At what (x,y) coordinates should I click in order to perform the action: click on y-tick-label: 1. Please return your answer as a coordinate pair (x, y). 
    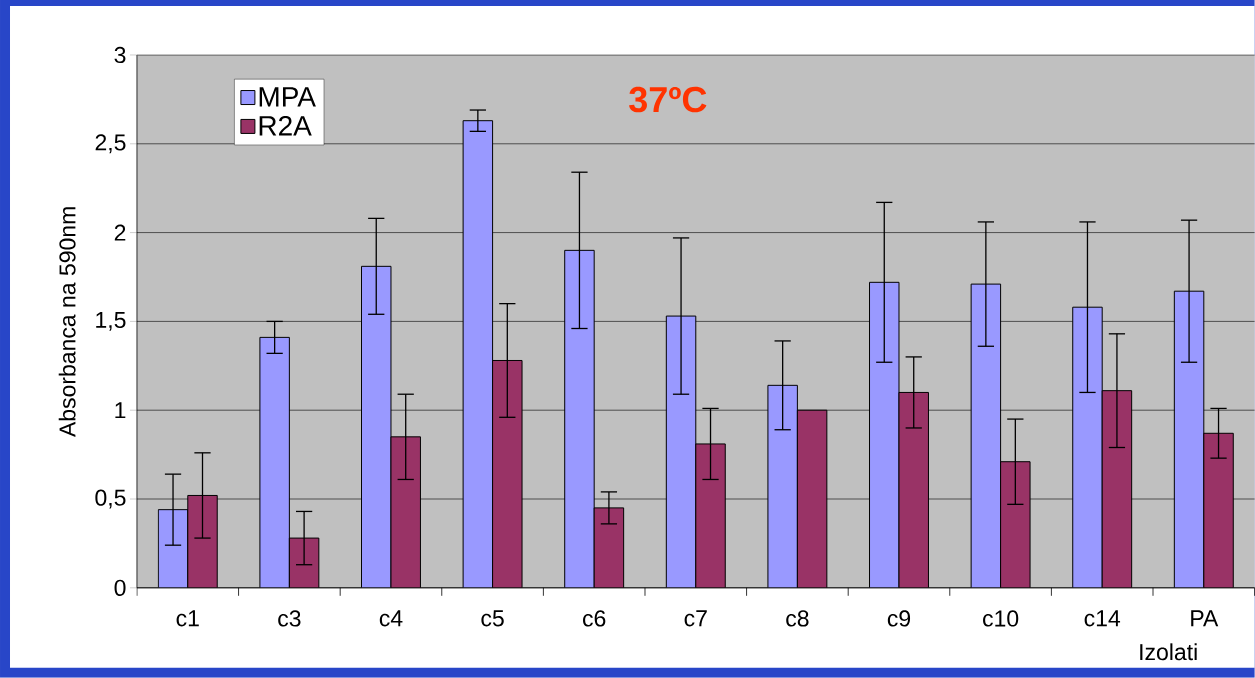
    Looking at the image, I should click on (120, 410).